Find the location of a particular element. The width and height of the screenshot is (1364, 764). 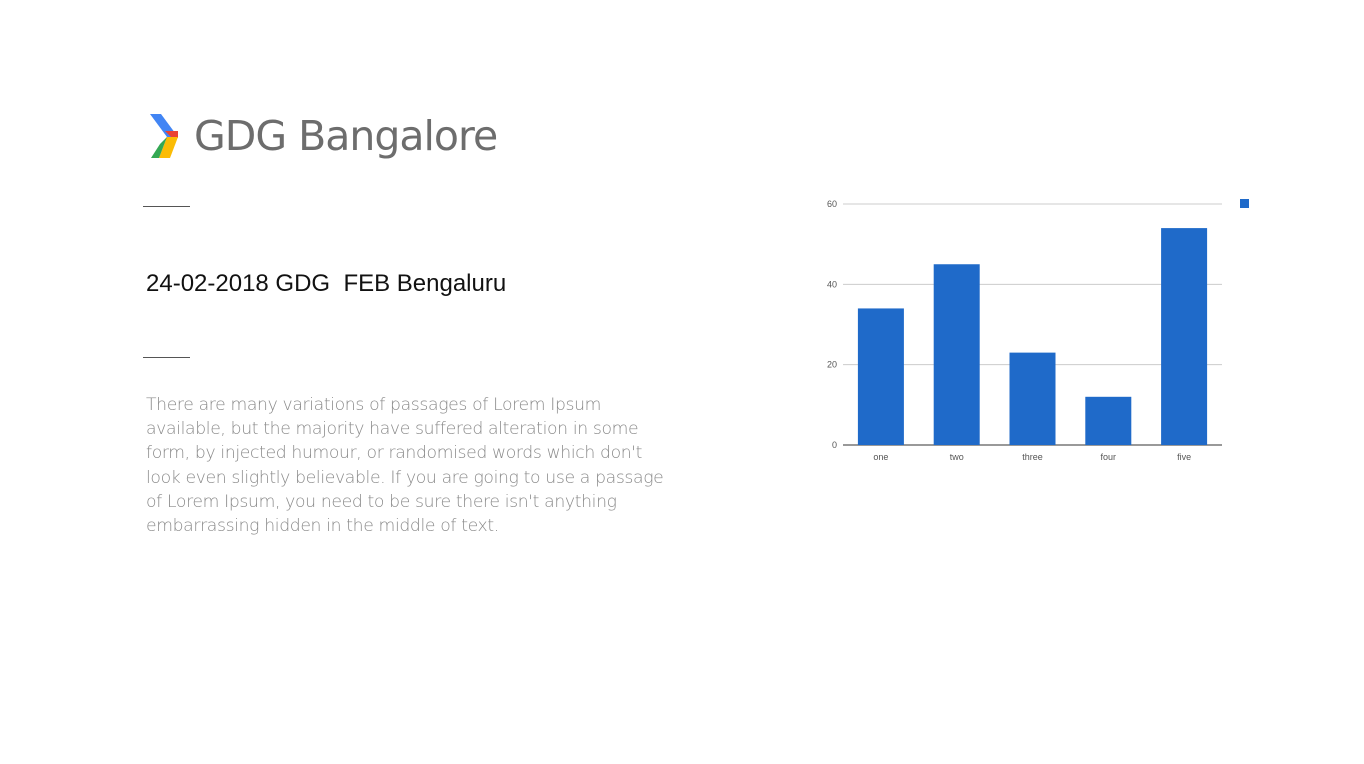

gdg-chevron-icon is located at coordinates (164, 136).